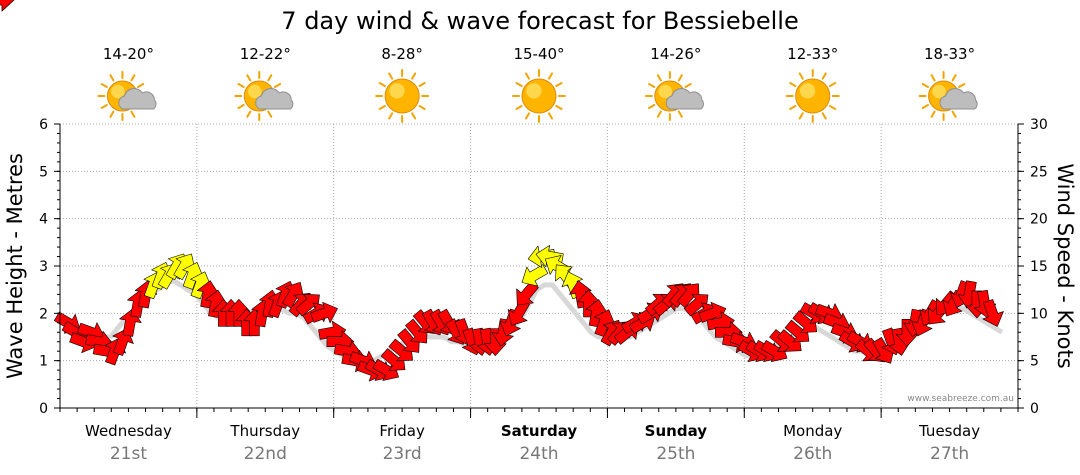  I want to click on day-date: 23rd, so click(402, 454).